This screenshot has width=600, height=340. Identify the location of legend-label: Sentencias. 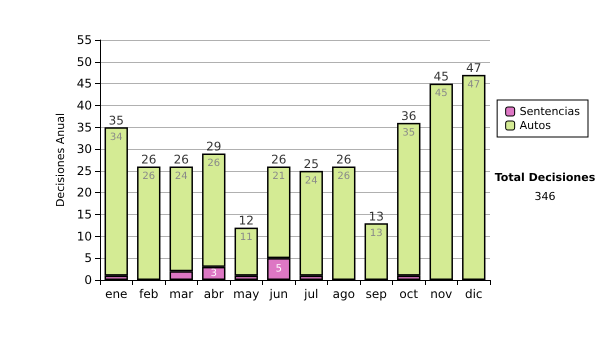
(550, 111).